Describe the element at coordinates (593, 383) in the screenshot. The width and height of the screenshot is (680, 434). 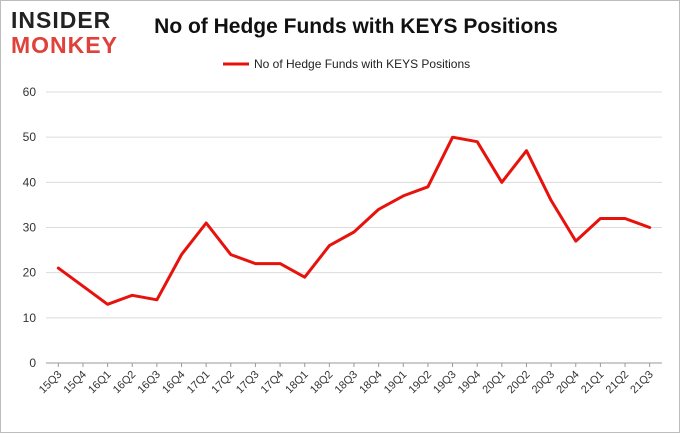
I see `x-tick-label: 21Q1` at that location.